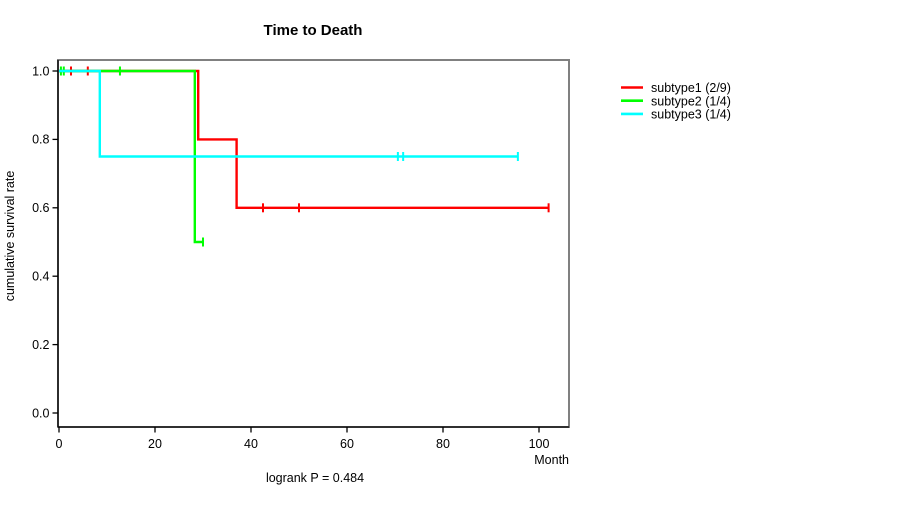  Describe the element at coordinates (691, 88) in the screenshot. I see `legend-label-1: subtype1 (2/9)` at that location.